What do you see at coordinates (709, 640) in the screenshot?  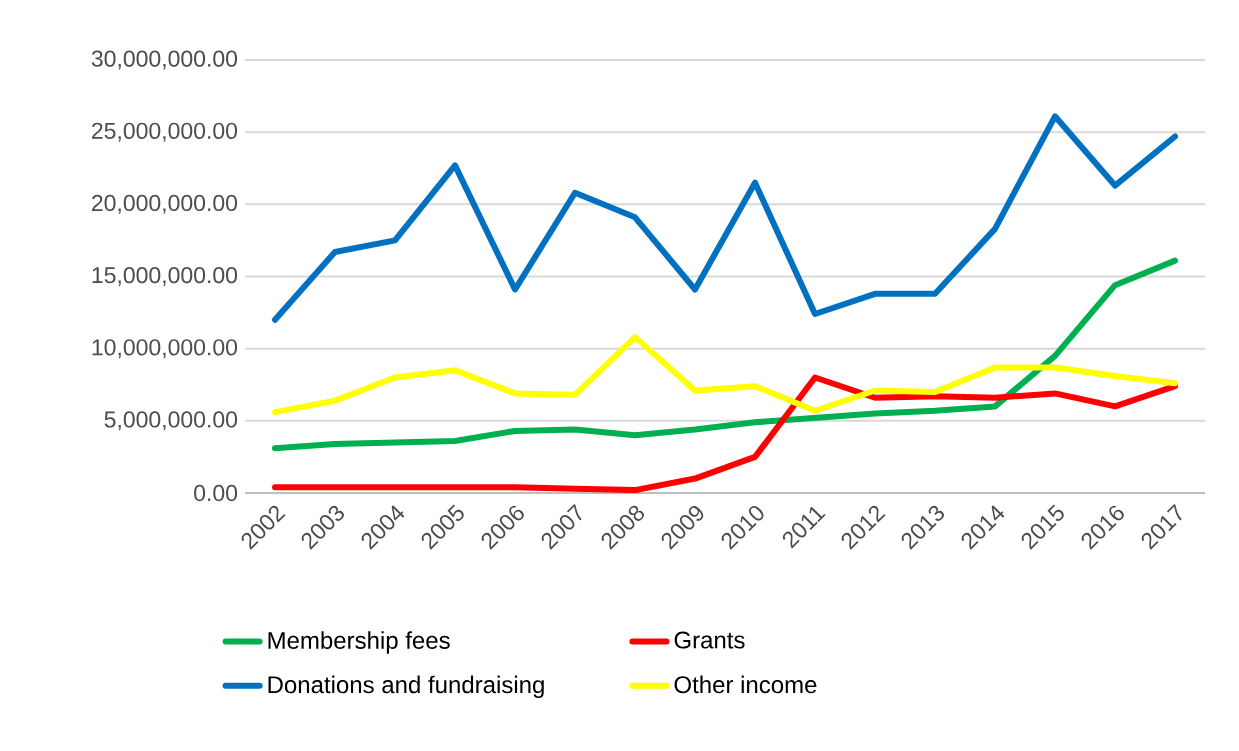 I see `legend-label: Grants` at bounding box center [709, 640].